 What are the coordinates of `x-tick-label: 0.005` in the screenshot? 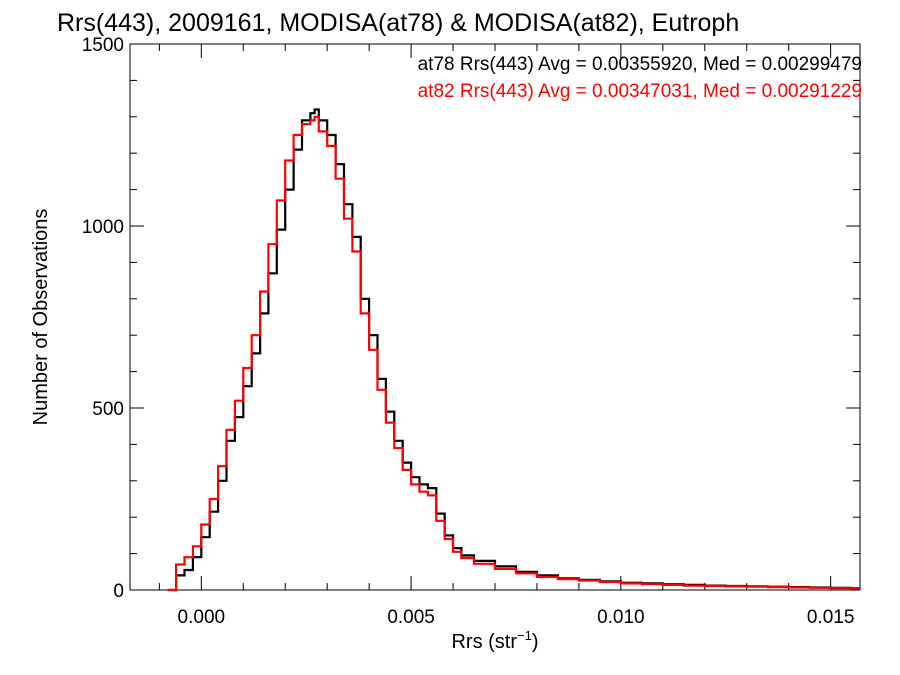 It's located at (411, 617).